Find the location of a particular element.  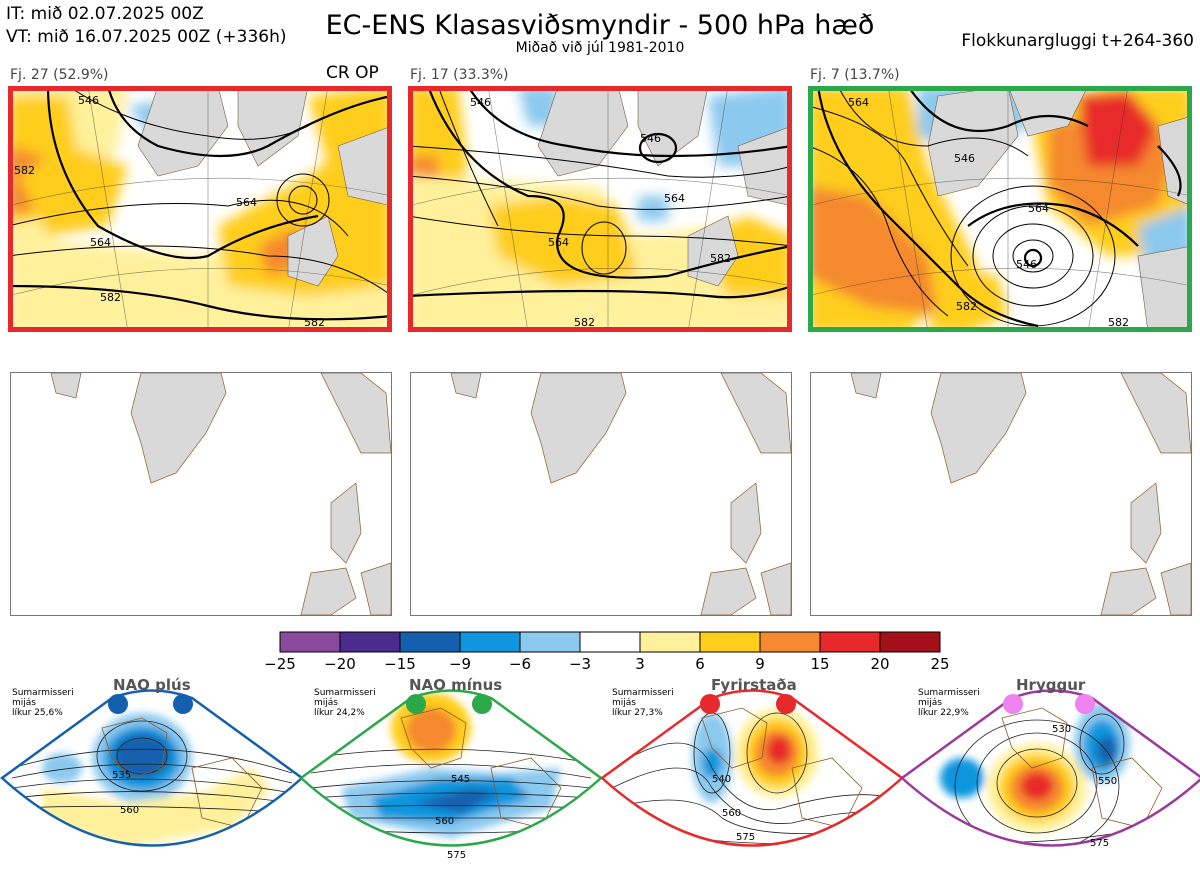

colorbar-tick-label: 25 is located at coordinates (939, 664).